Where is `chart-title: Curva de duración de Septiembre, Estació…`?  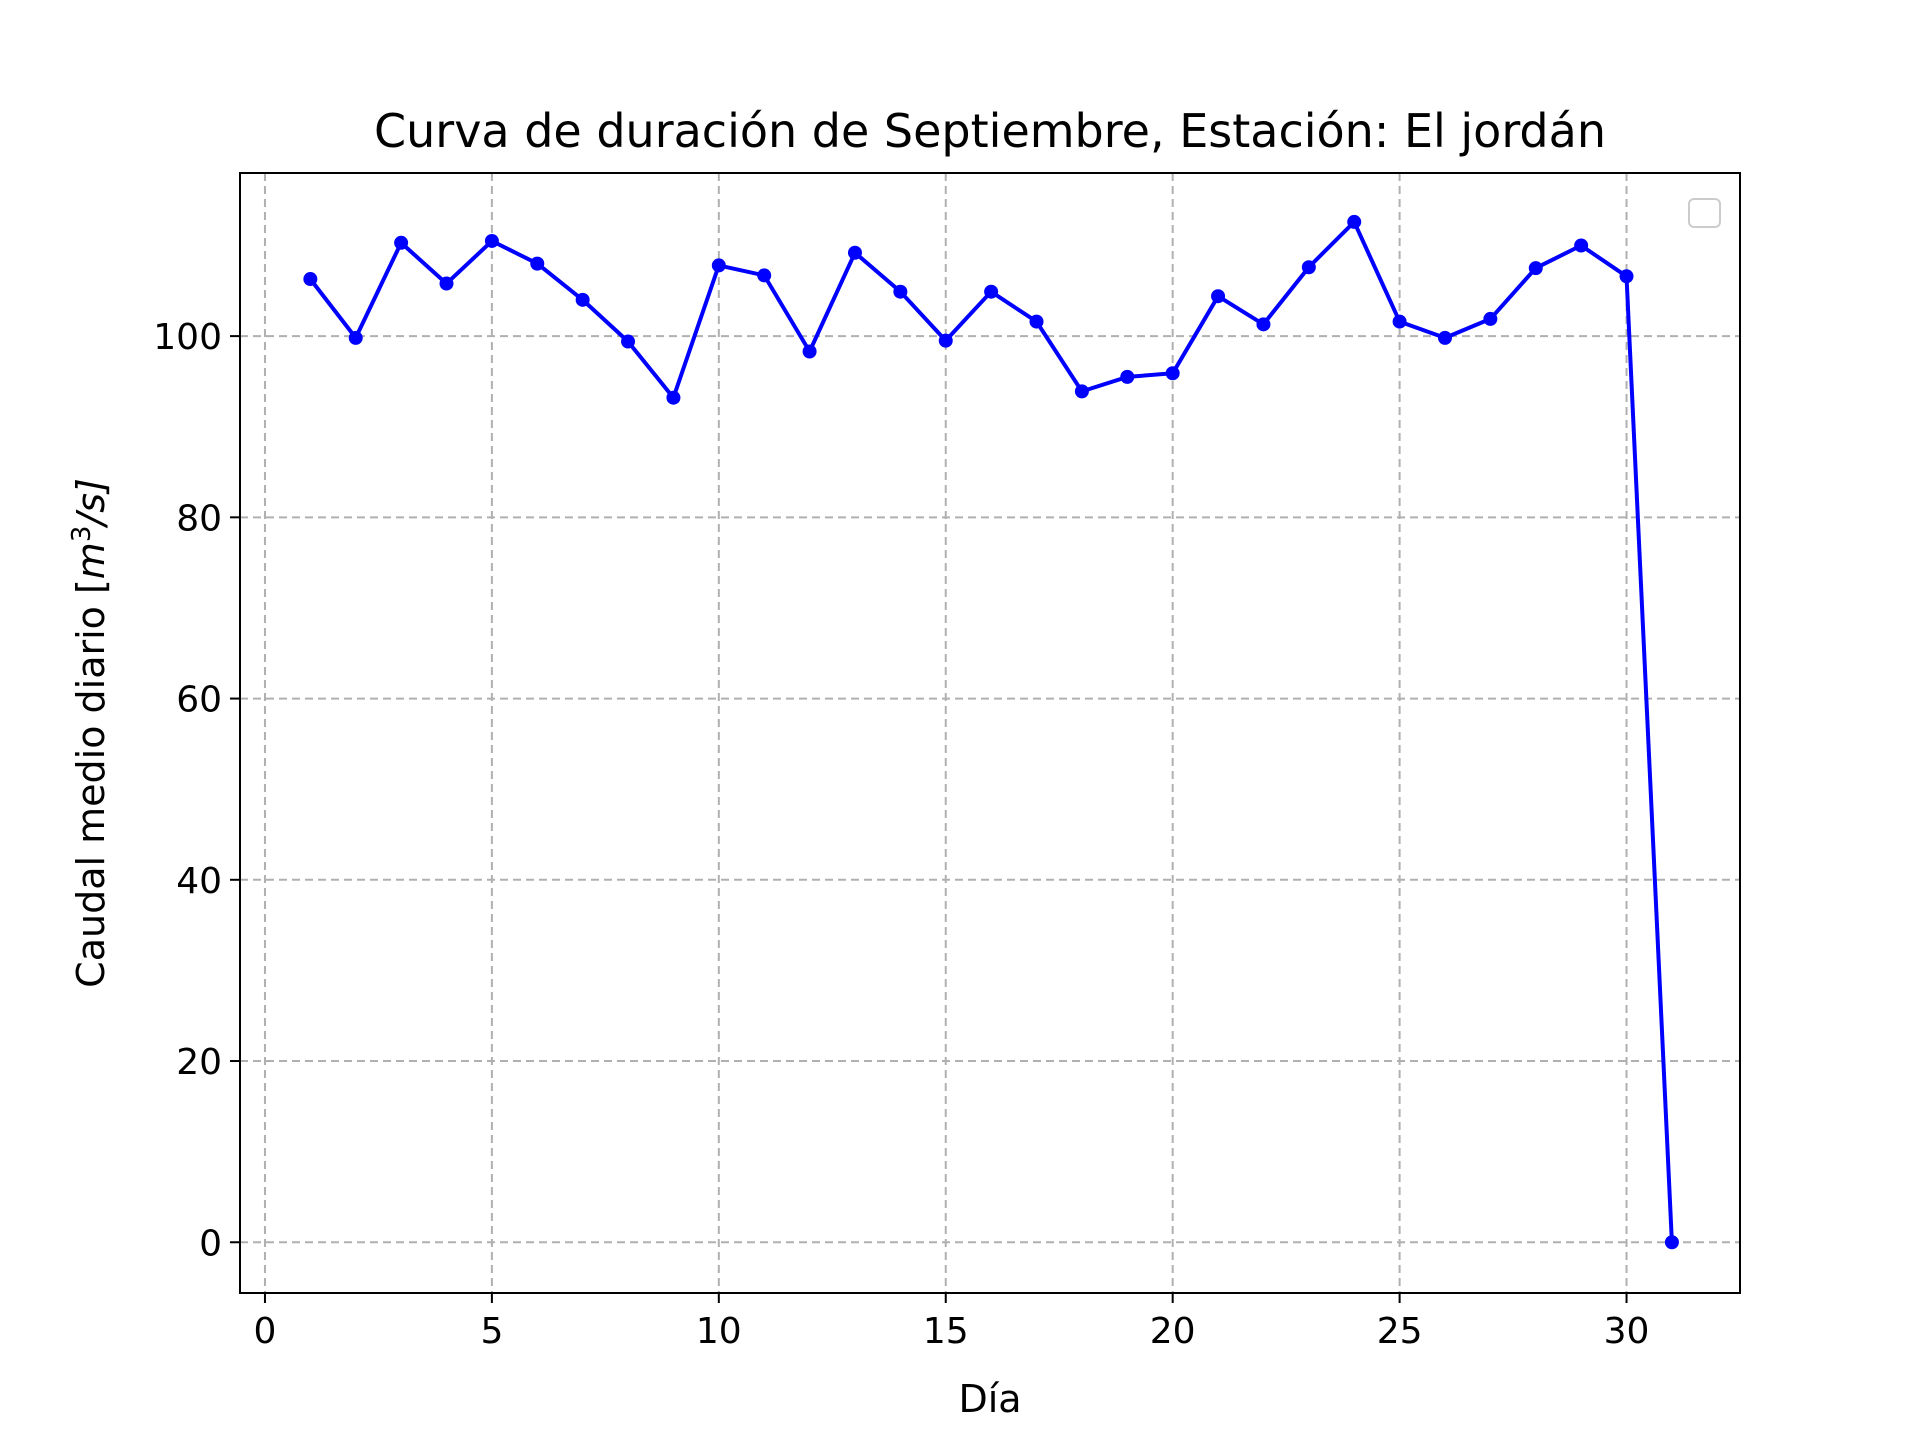 chart-title: Curva de duración de Septiembre, Estació… is located at coordinates (990, 131).